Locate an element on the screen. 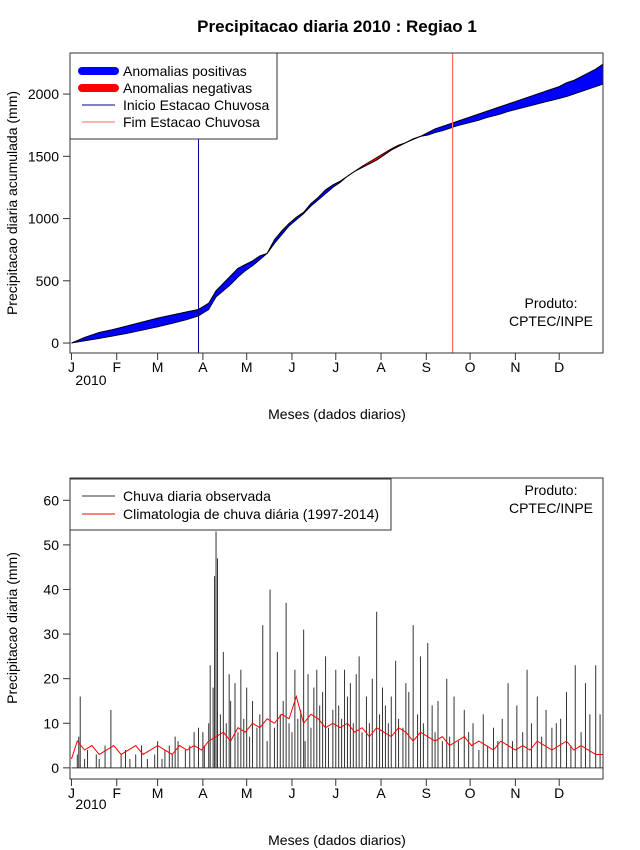 This screenshot has height=850, width=640. x-axis-title-2: Meses (dados diarios) is located at coordinates (337, 840).